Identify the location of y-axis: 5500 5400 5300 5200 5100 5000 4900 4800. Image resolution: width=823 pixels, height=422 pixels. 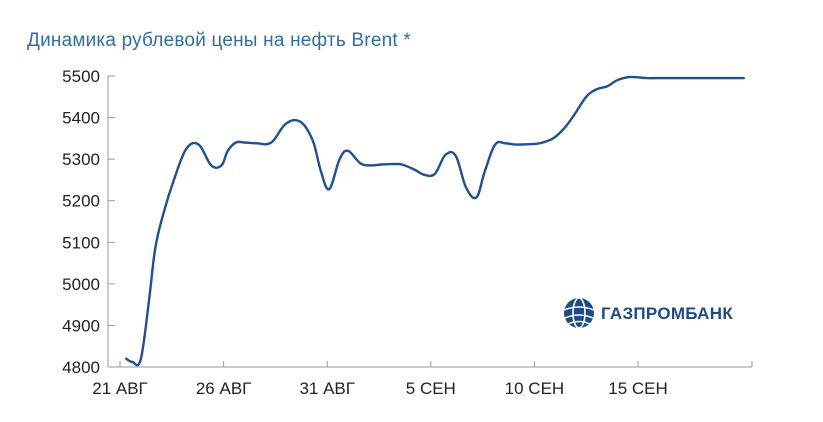
(88, 222).